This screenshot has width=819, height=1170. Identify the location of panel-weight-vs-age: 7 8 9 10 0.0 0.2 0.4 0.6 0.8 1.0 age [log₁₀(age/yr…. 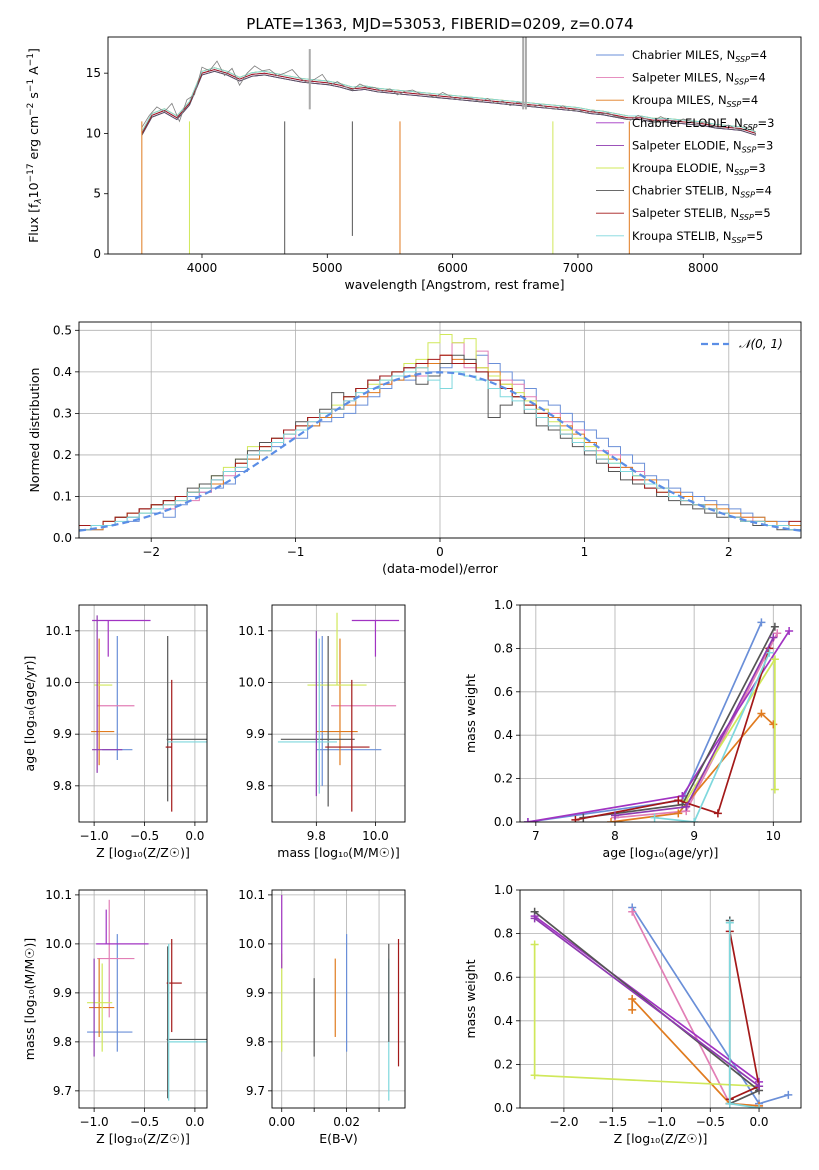
(632, 729).